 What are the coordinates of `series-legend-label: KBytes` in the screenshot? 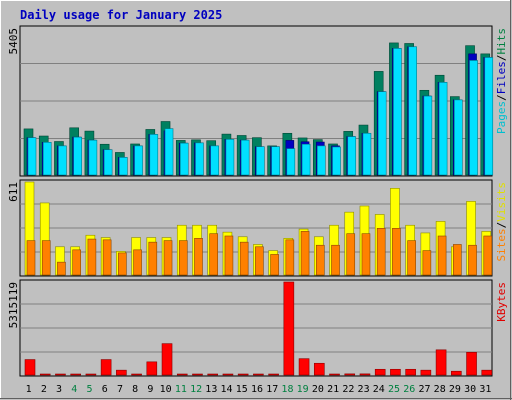 It's located at (501, 302).